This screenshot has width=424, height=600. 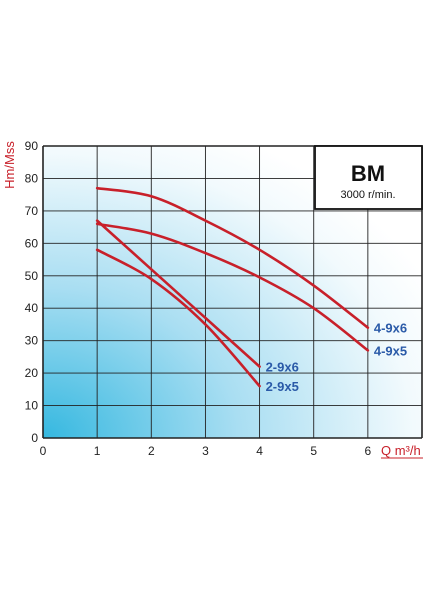 What do you see at coordinates (368, 173) in the screenshot?
I see `chart-title: BM` at bounding box center [368, 173].